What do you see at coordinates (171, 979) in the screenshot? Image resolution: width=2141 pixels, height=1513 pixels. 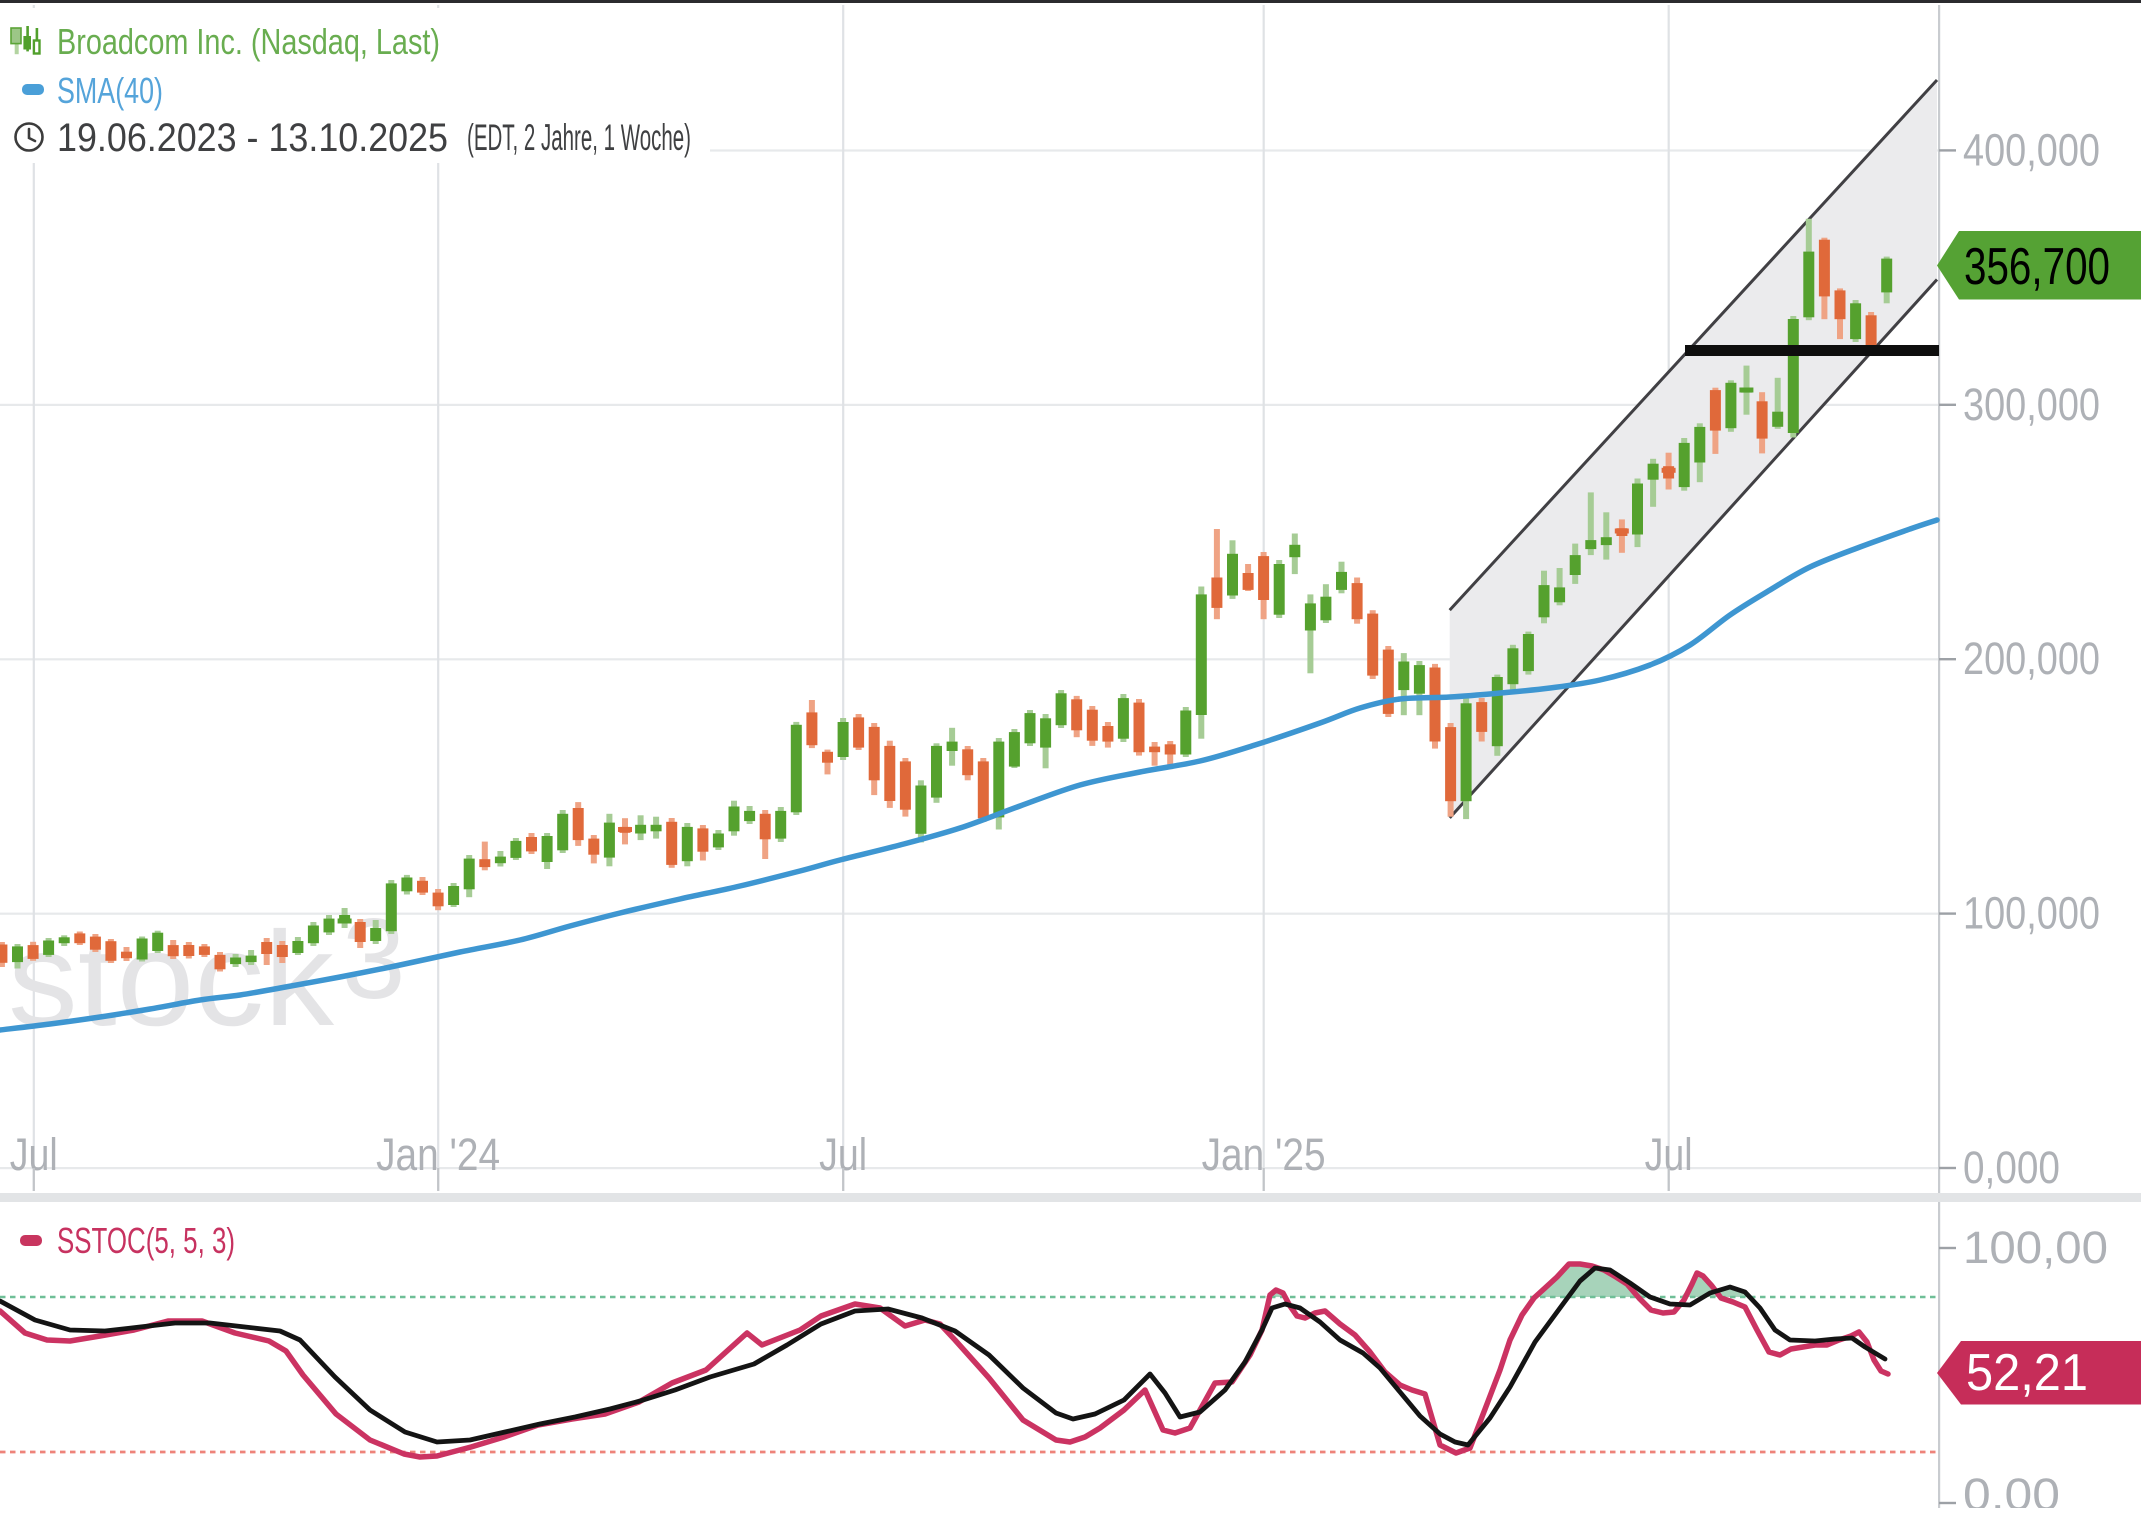 I see `svg-text: stock` at bounding box center [171, 979].